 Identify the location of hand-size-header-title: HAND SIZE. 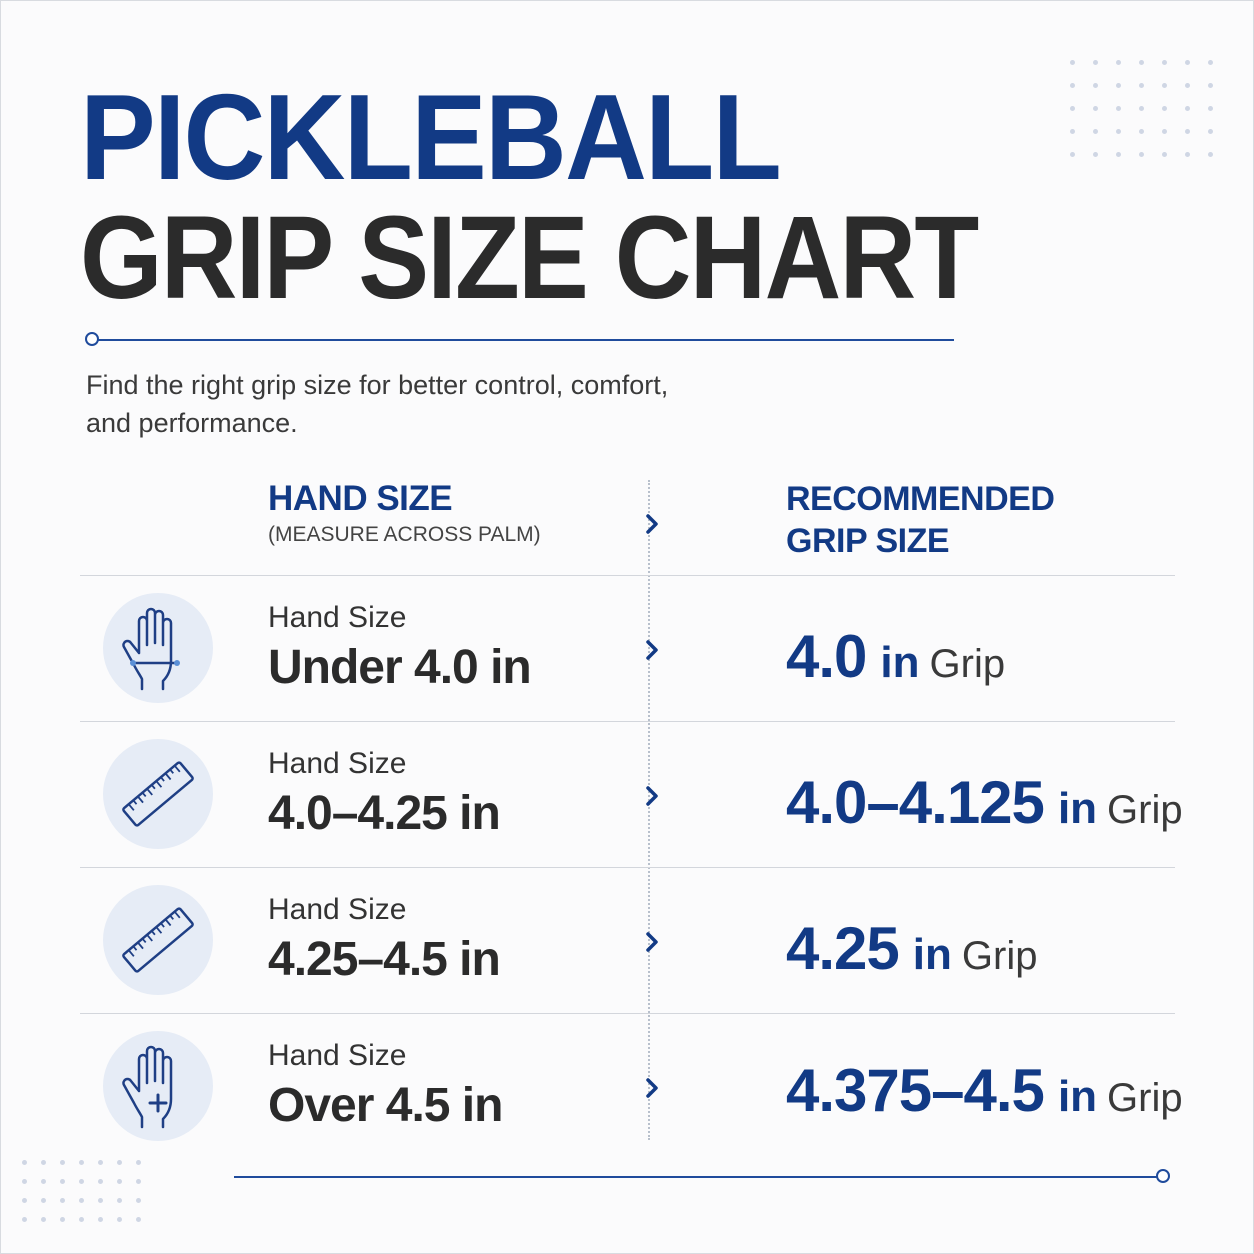
(360, 498).